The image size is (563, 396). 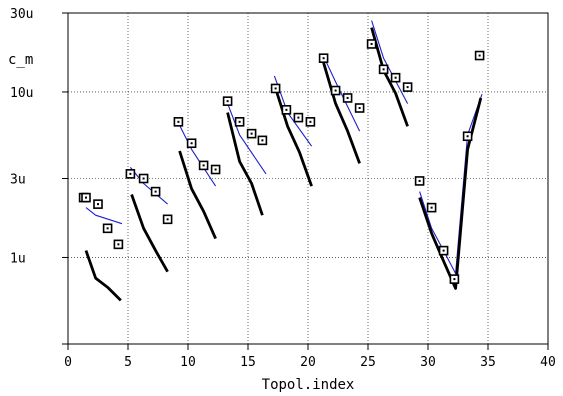 I want to click on y-tick-label-4: 30u, so click(x=21, y=14).